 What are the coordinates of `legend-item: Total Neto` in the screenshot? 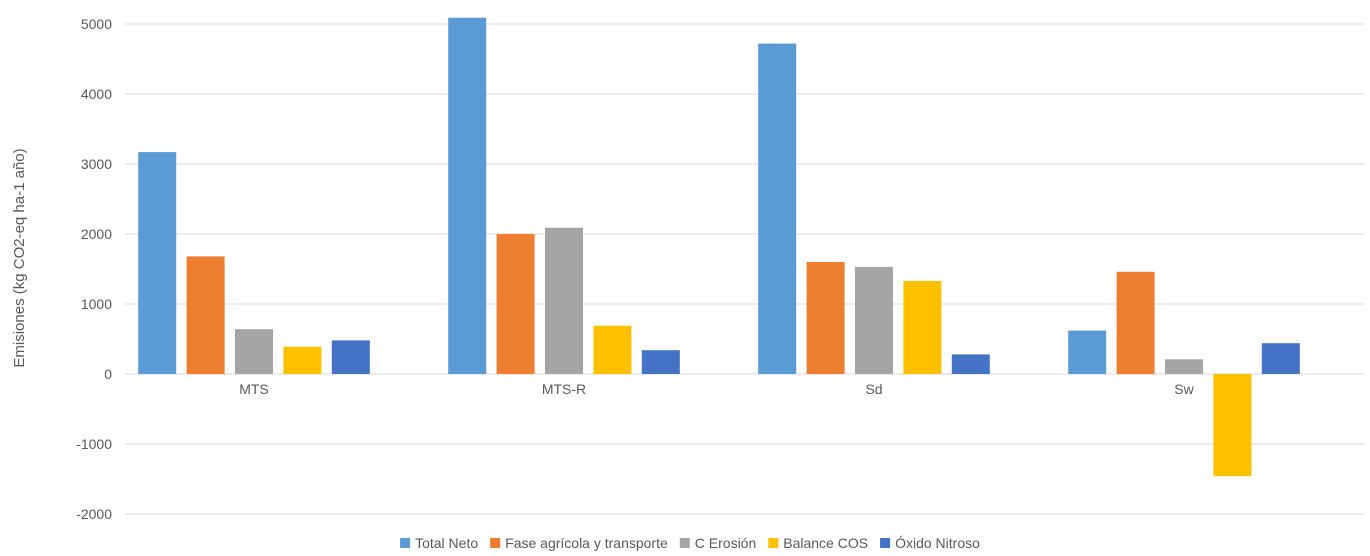 It's located at (439, 543).